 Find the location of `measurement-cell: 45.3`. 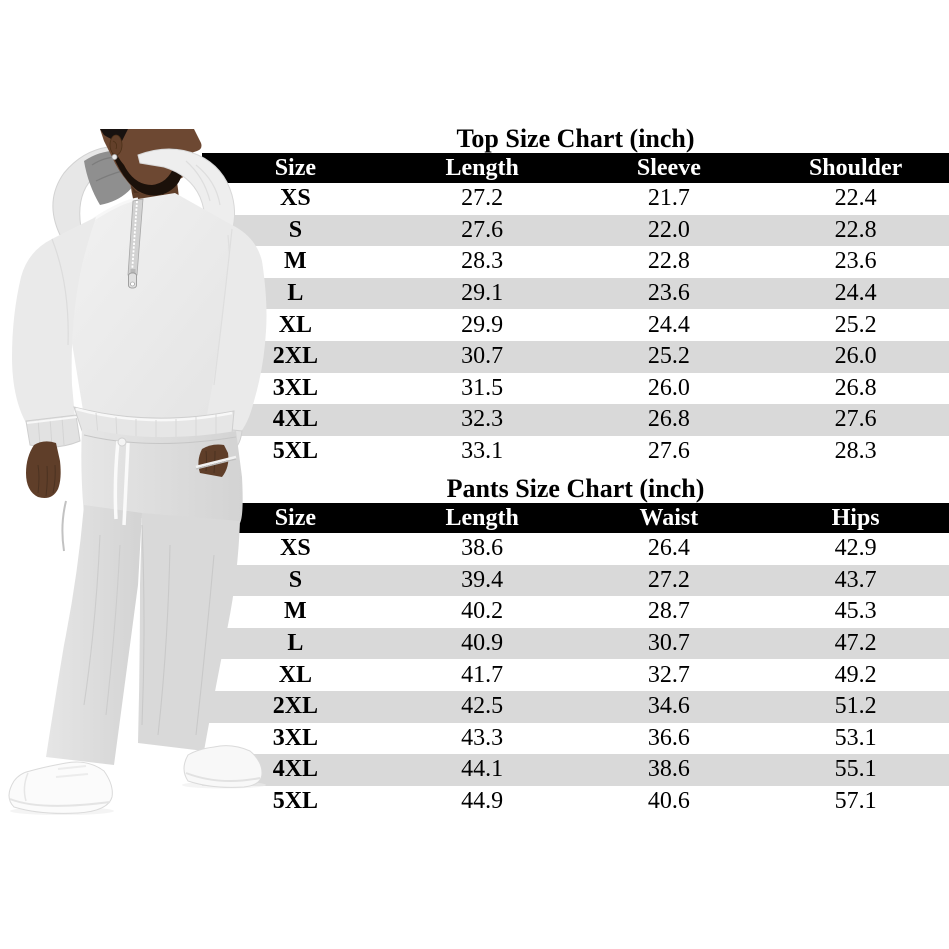

measurement-cell: 45.3 is located at coordinates (855, 611).